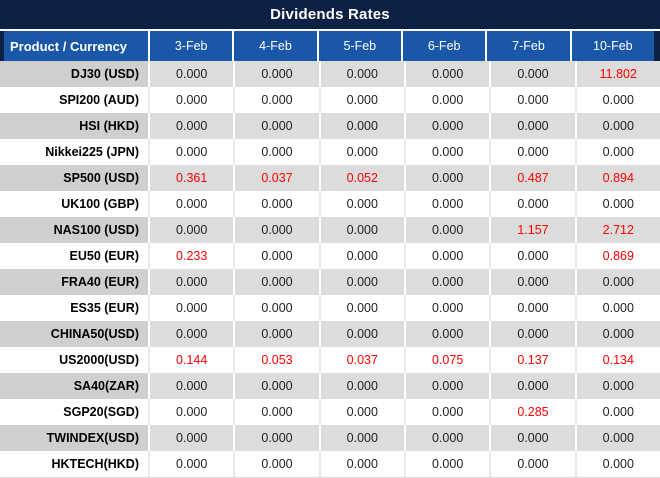 The image size is (660, 478). What do you see at coordinates (617, 230) in the screenshot?
I see `dividend-value-cell: 2.712` at bounding box center [617, 230].